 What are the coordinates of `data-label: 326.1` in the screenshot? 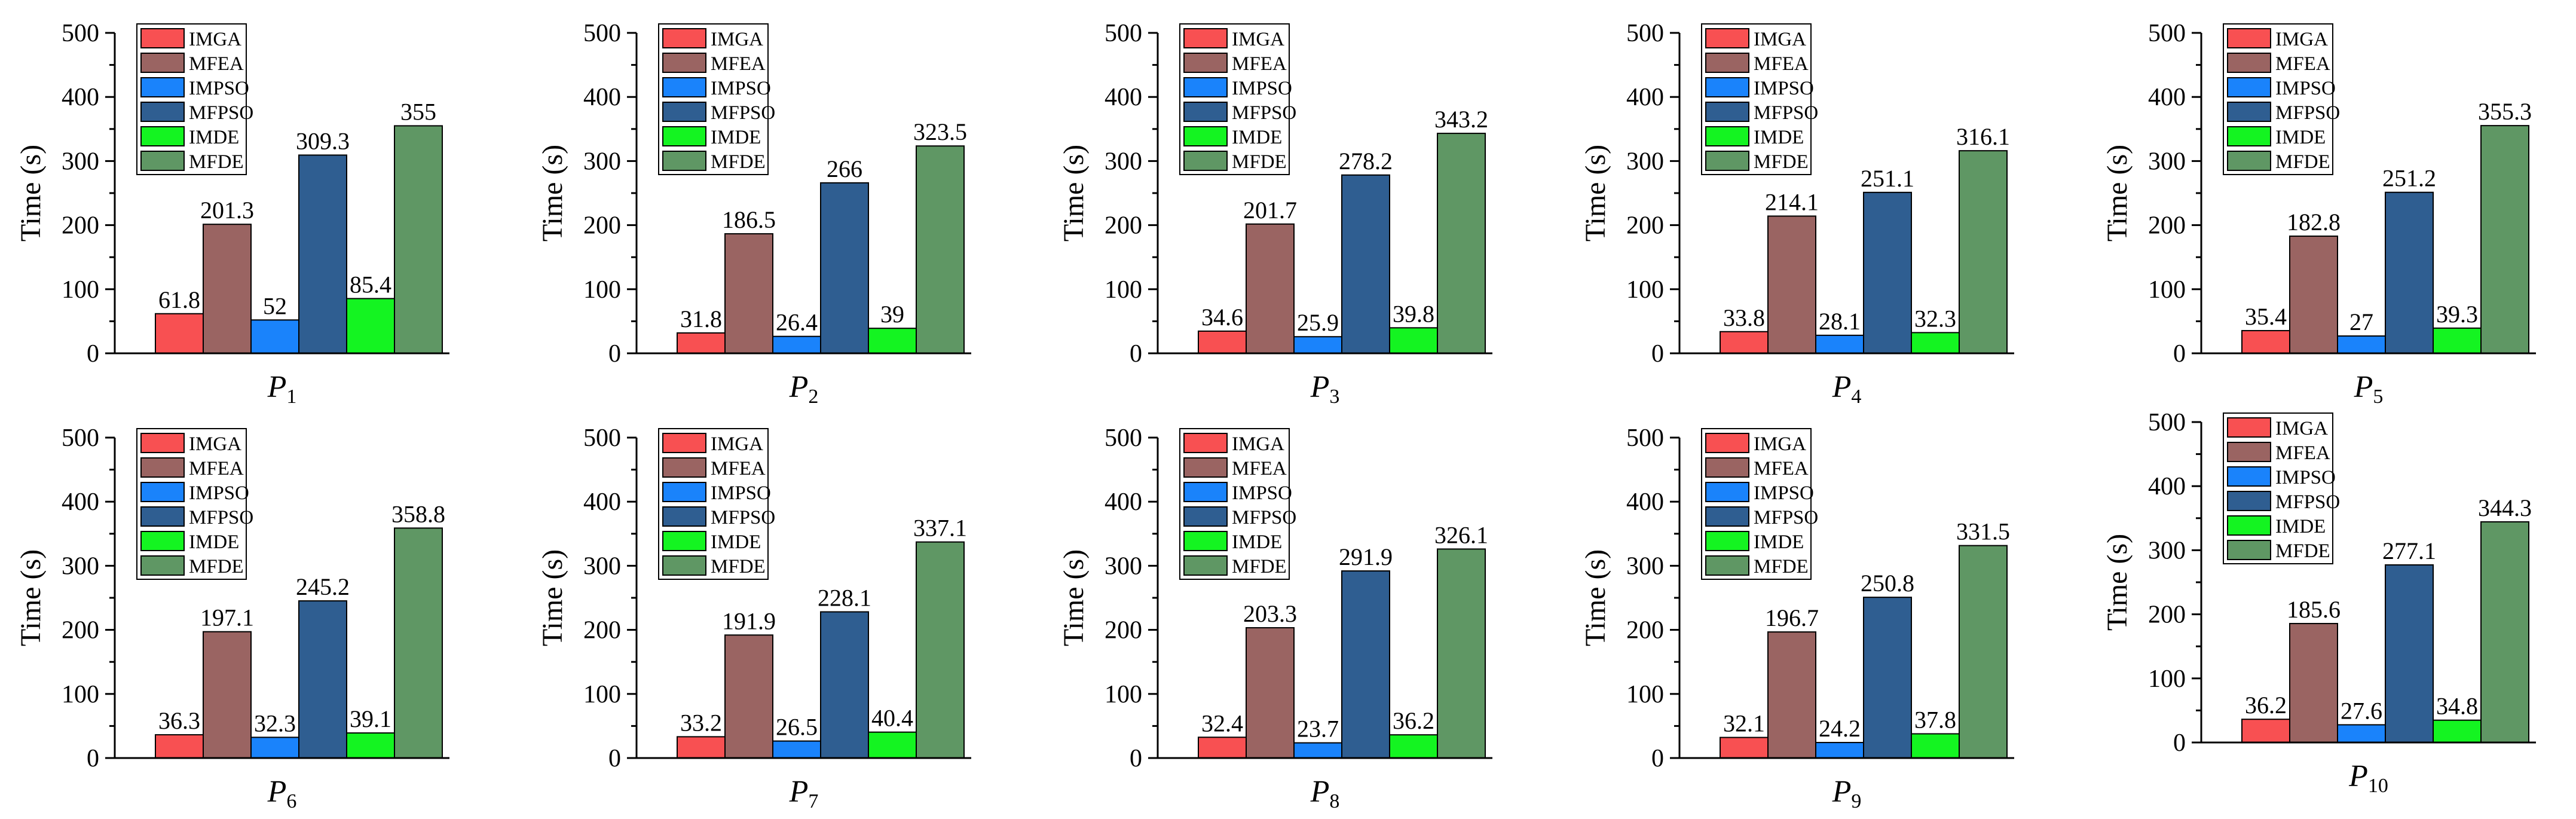 It's located at (1461, 534).